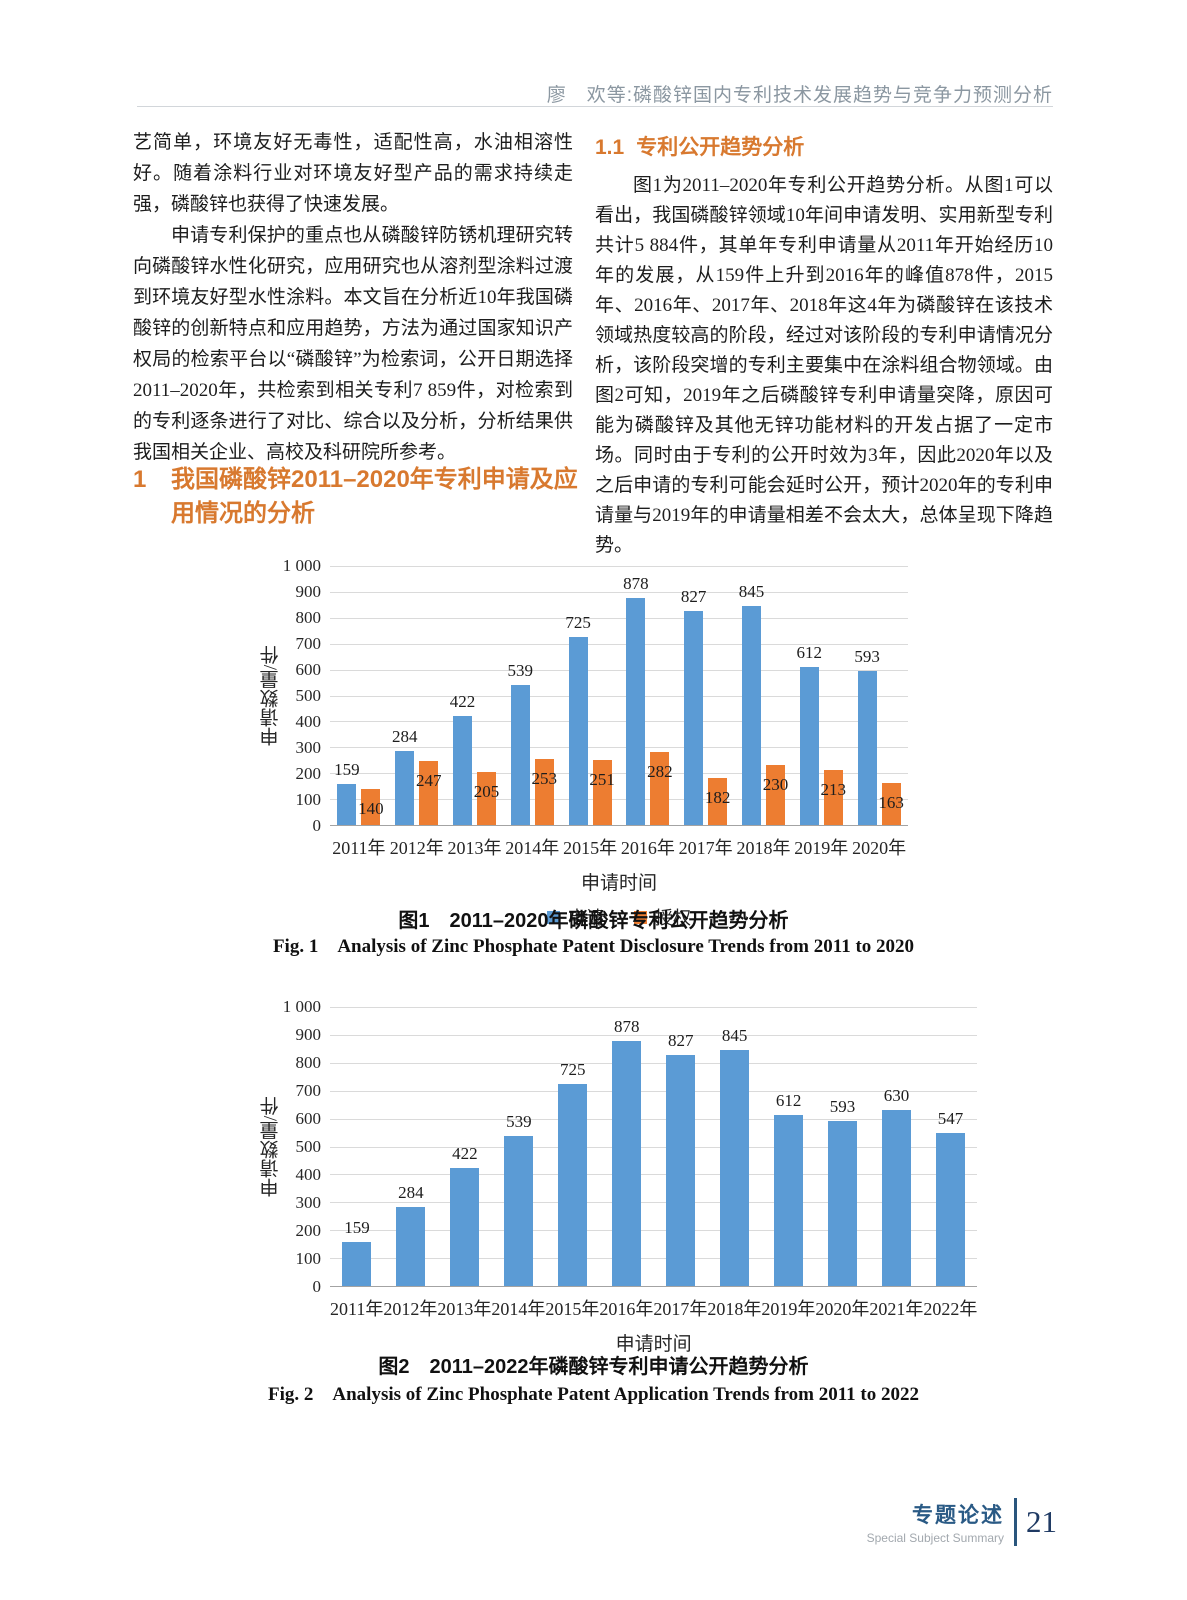  I want to click on bar-value-label: 827, so click(693, 596).